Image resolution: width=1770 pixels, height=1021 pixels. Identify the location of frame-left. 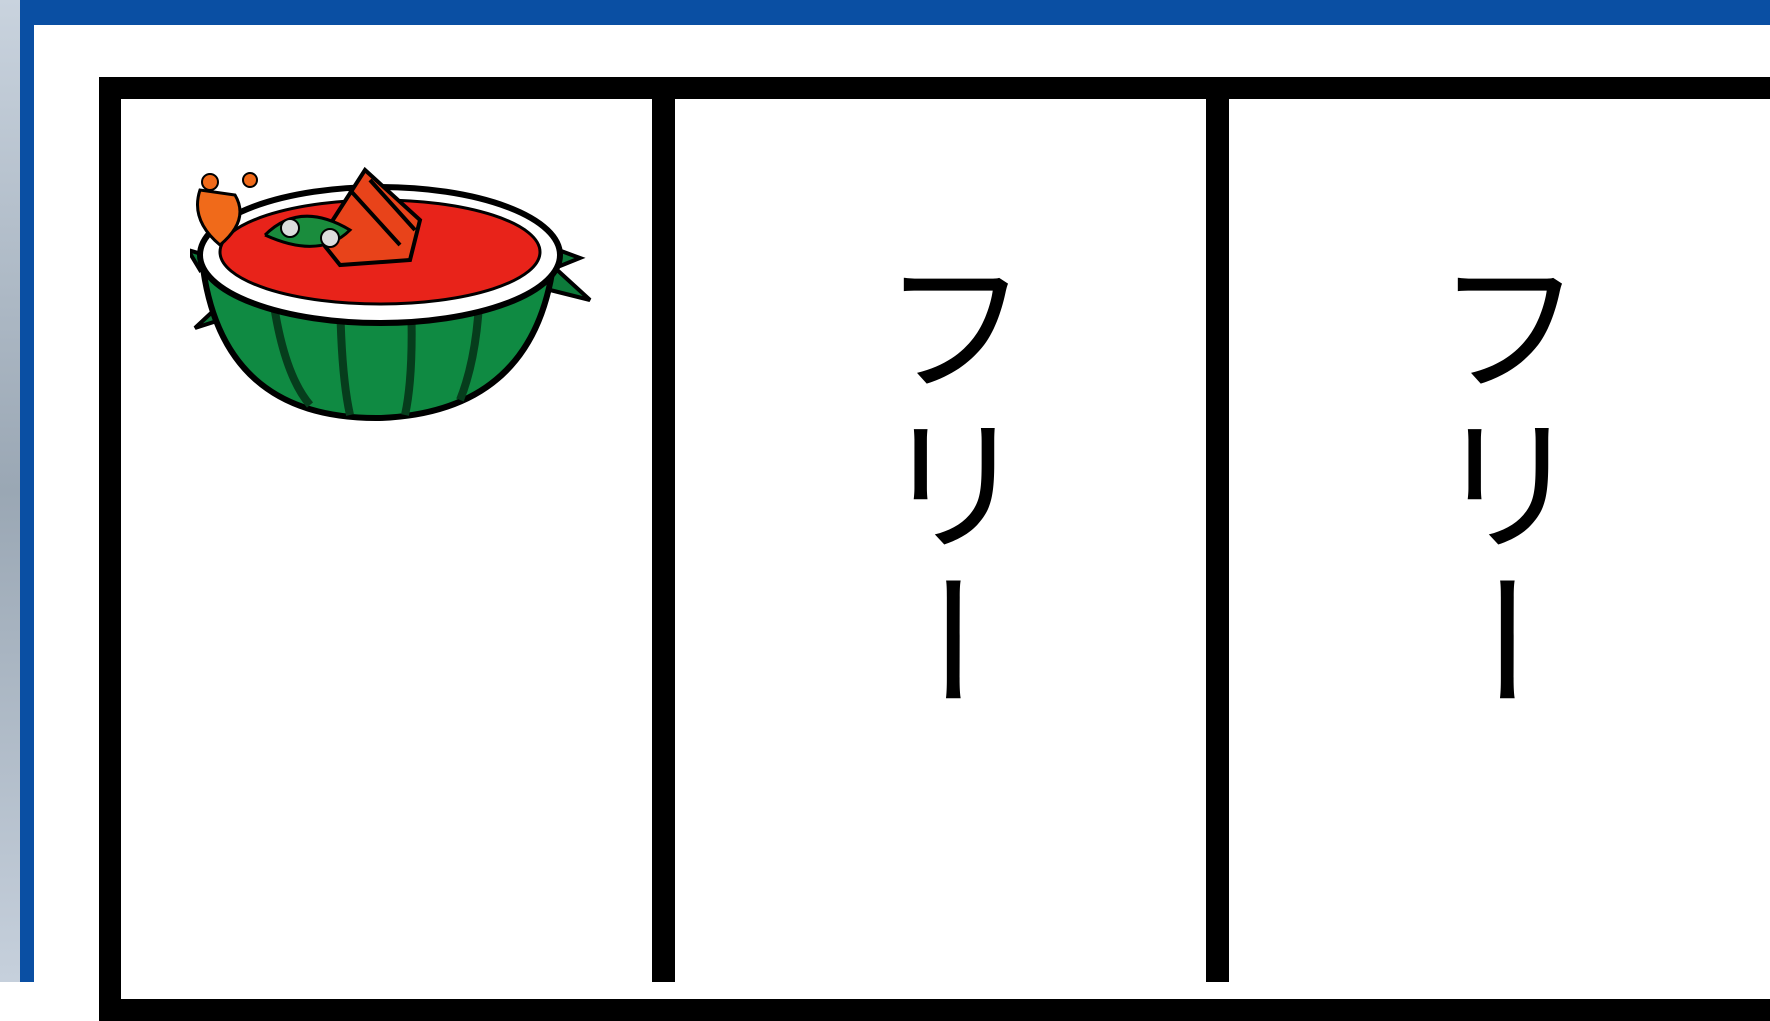
(27, 491).